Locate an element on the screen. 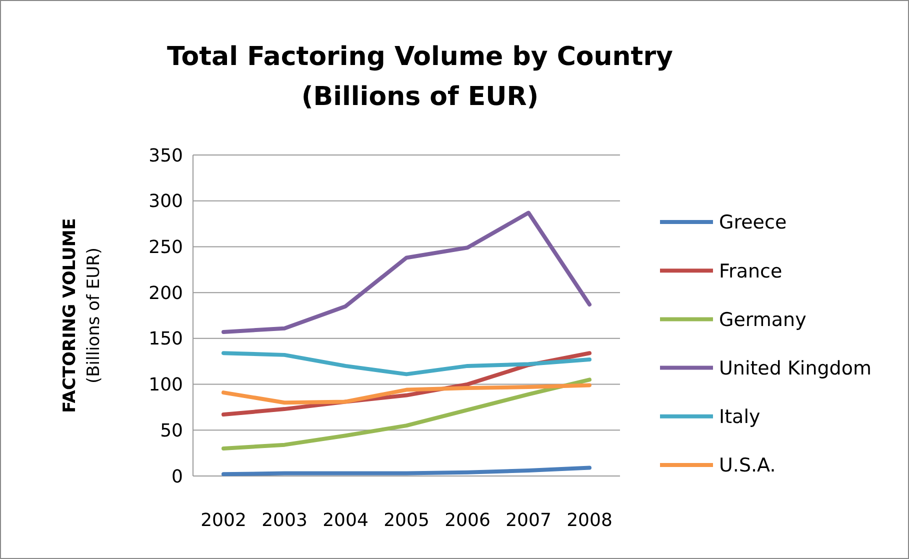 This screenshot has height=559, width=909. x-tick-label: 2008 is located at coordinates (589, 520).